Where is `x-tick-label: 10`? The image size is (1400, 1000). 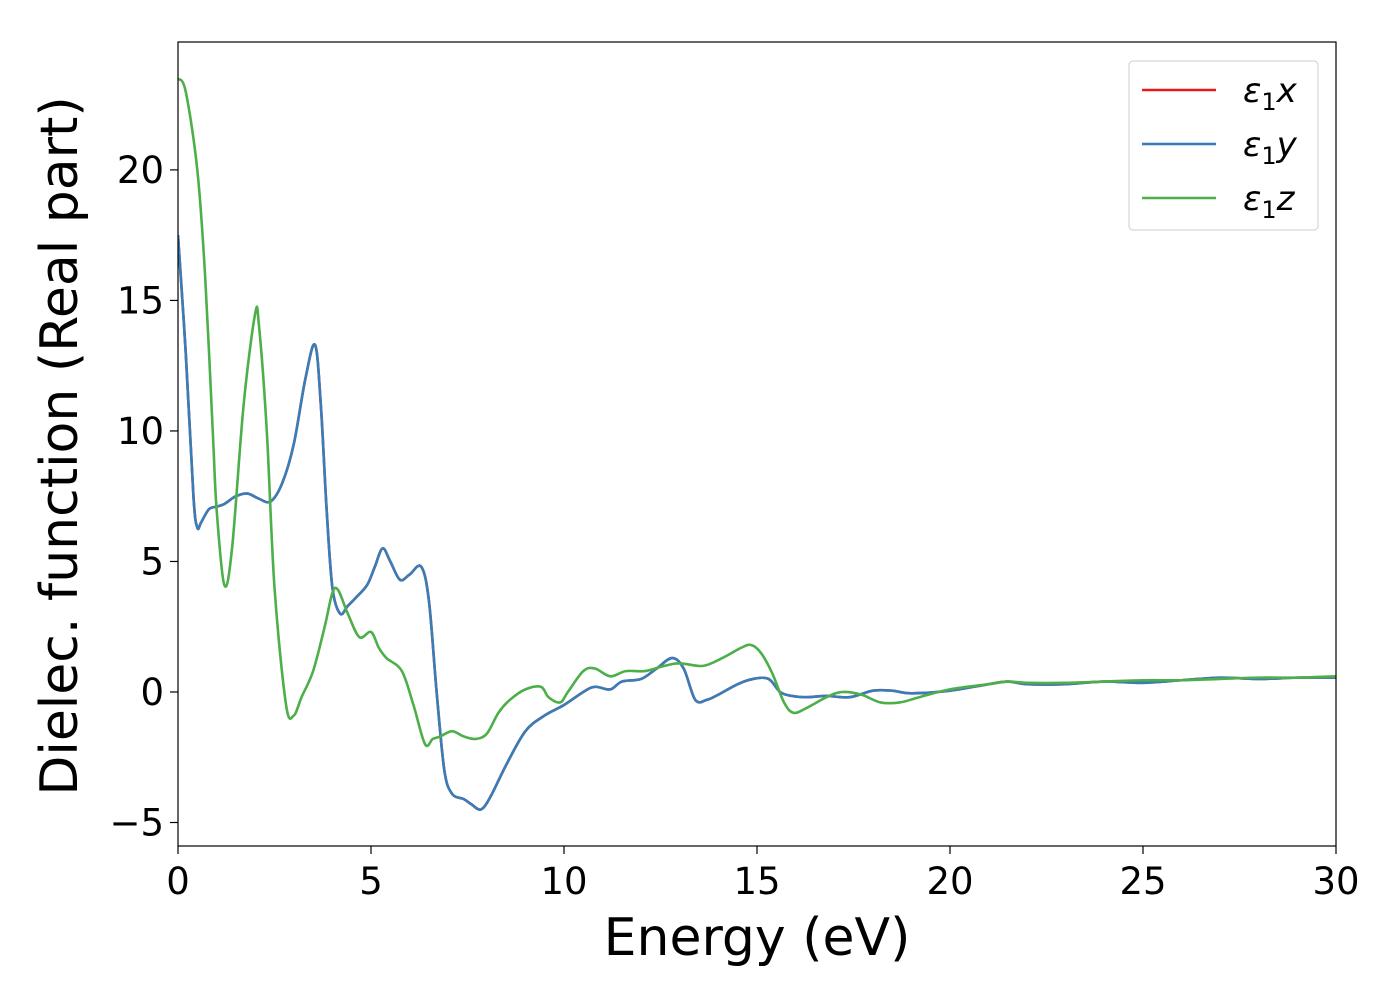 x-tick-label: 10 is located at coordinates (563, 881).